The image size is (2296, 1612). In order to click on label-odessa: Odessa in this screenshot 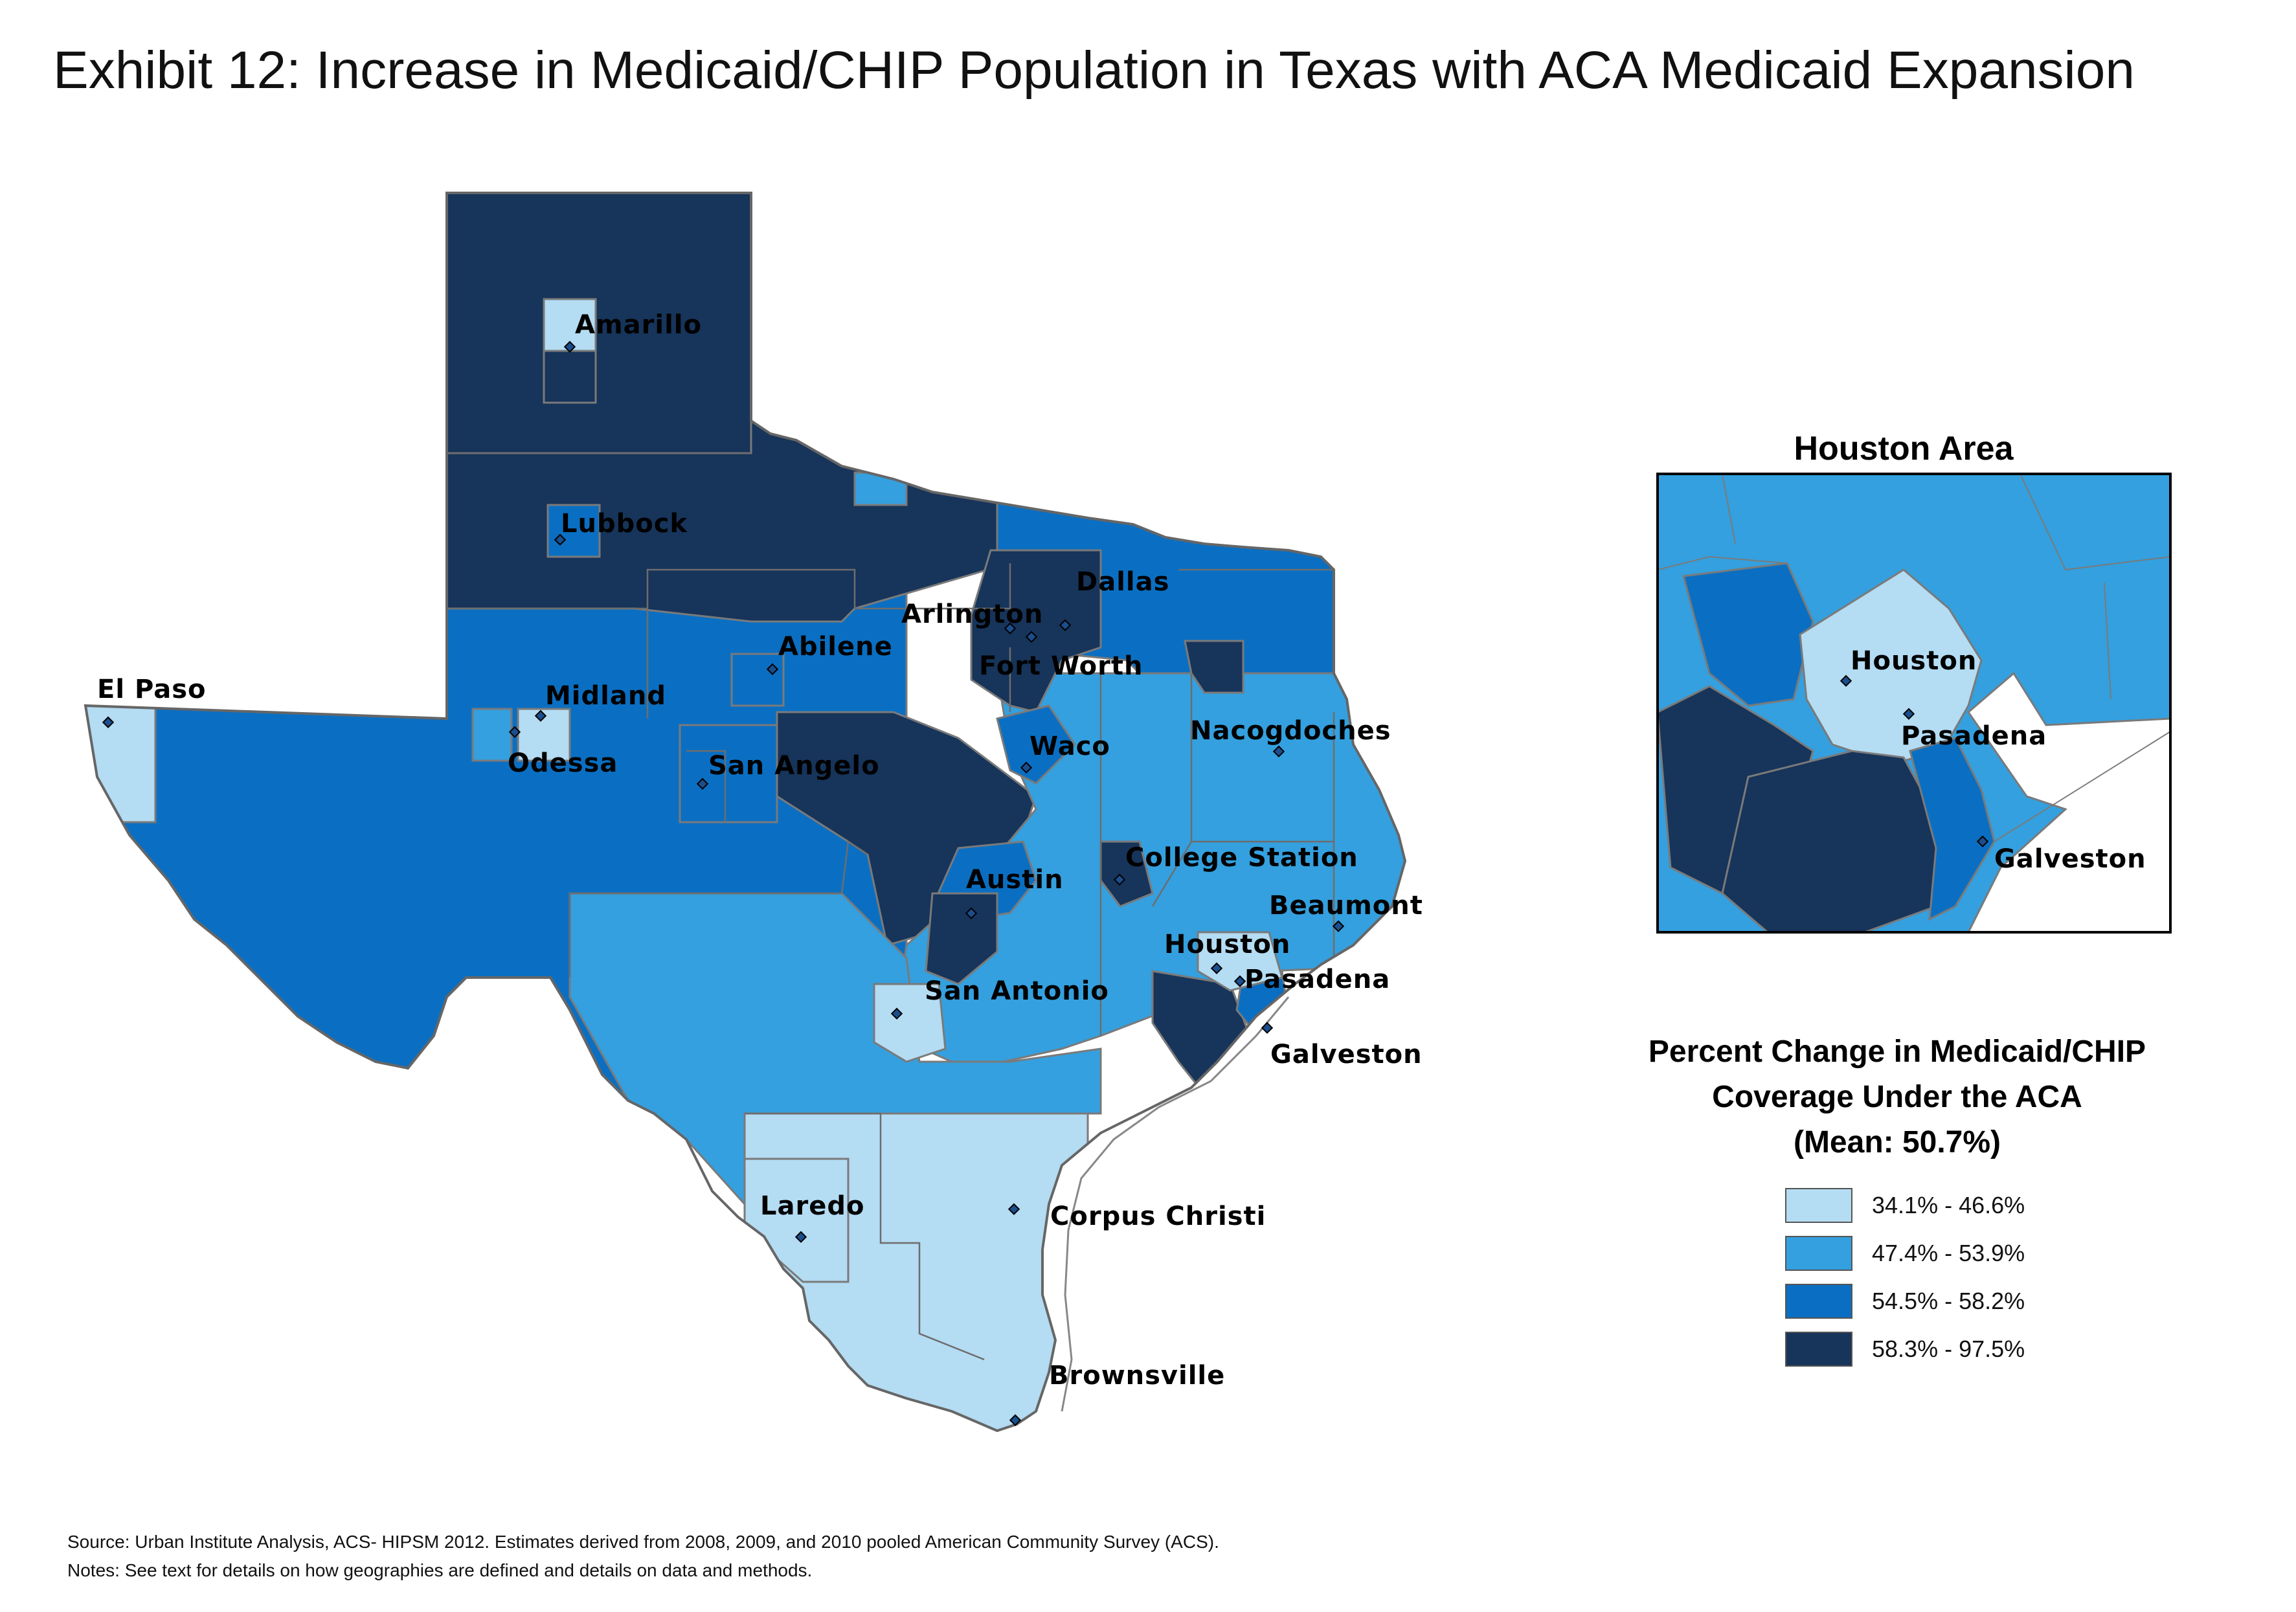, I will do `click(563, 763)`.